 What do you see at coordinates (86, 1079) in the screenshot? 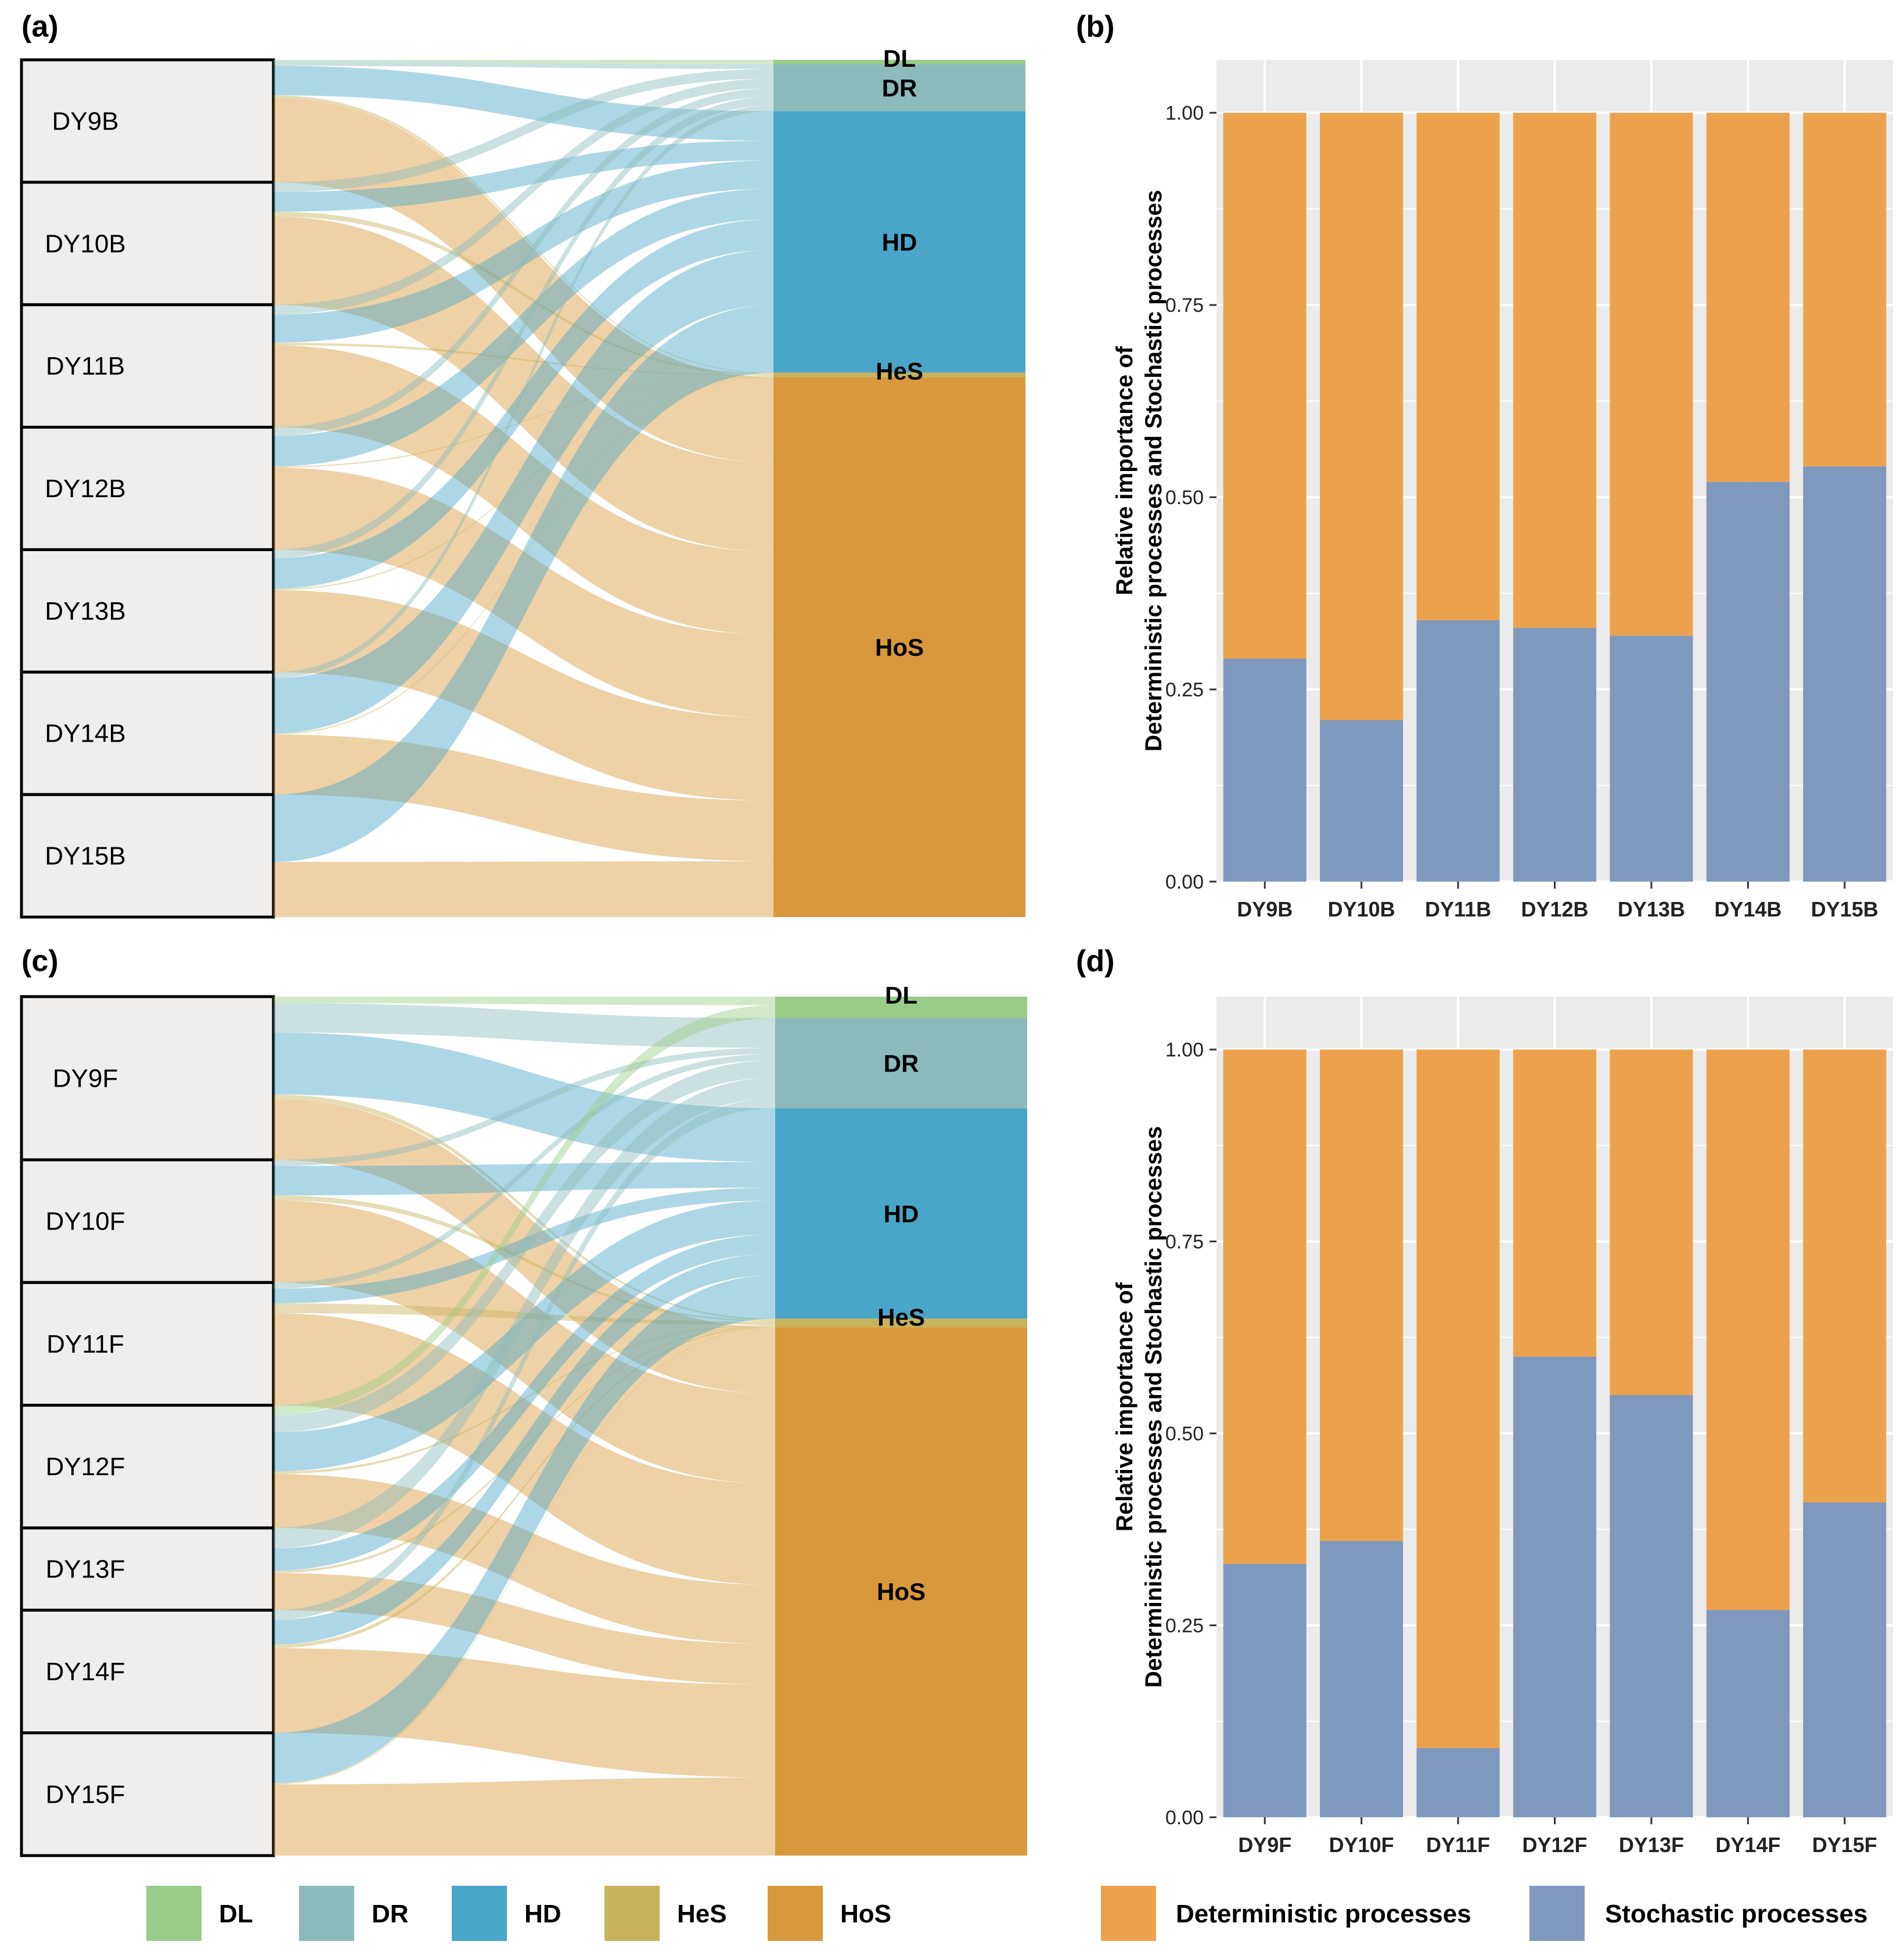
I see `source-label: DY9F` at bounding box center [86, 1079].